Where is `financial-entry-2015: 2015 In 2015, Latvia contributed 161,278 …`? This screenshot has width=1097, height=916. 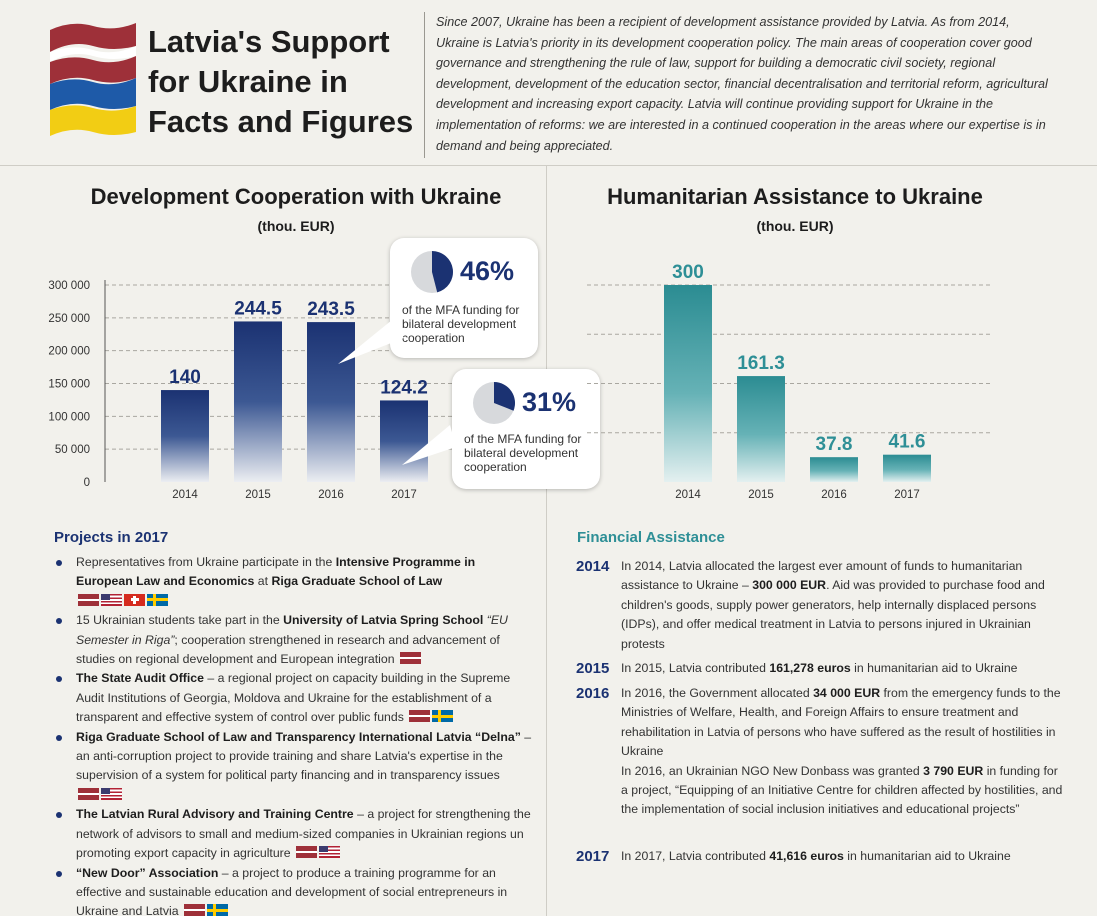
financial-entry-2015: 2015 In 2015, Latvia contributed 161,278 … is located at coordinates (821, 668).